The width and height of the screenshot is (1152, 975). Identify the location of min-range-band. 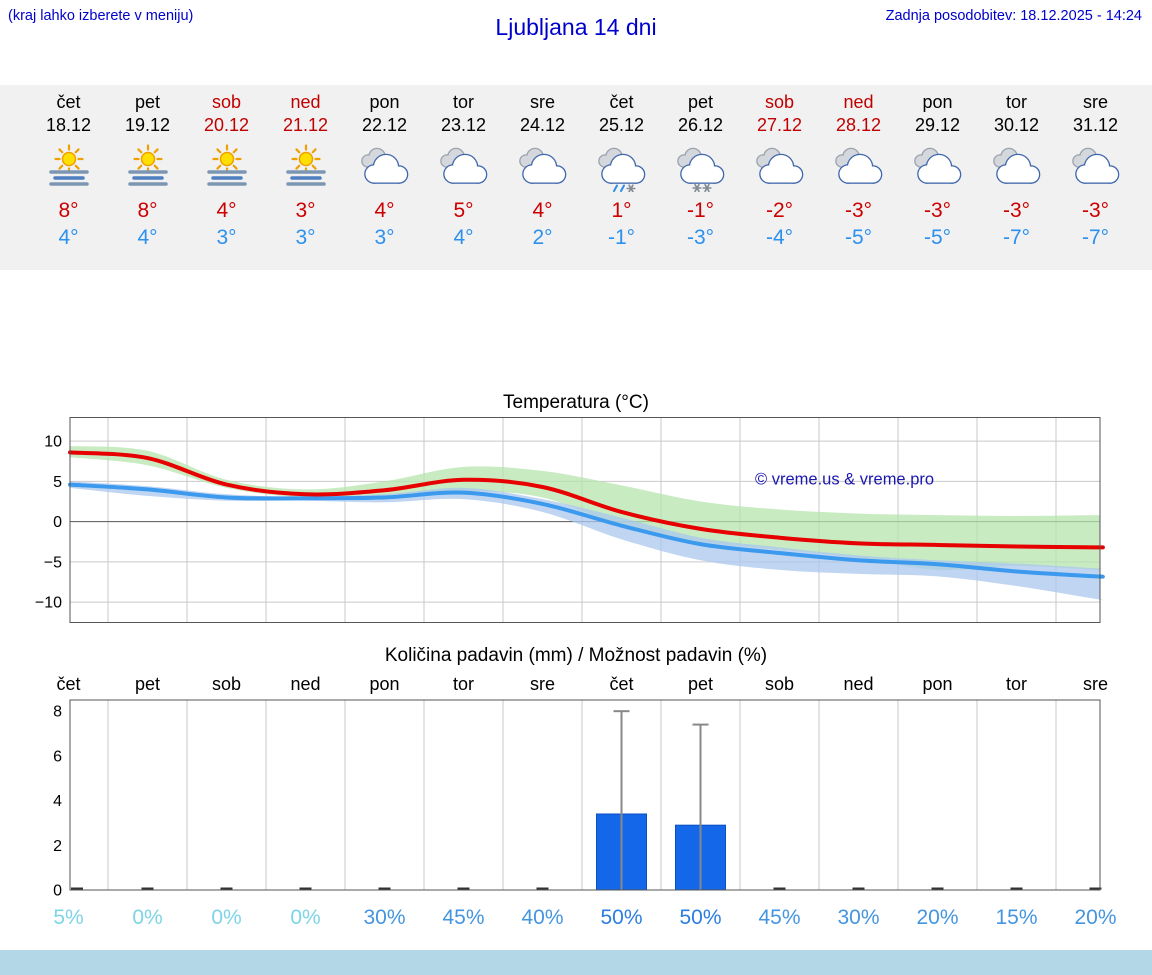
(586, 540).